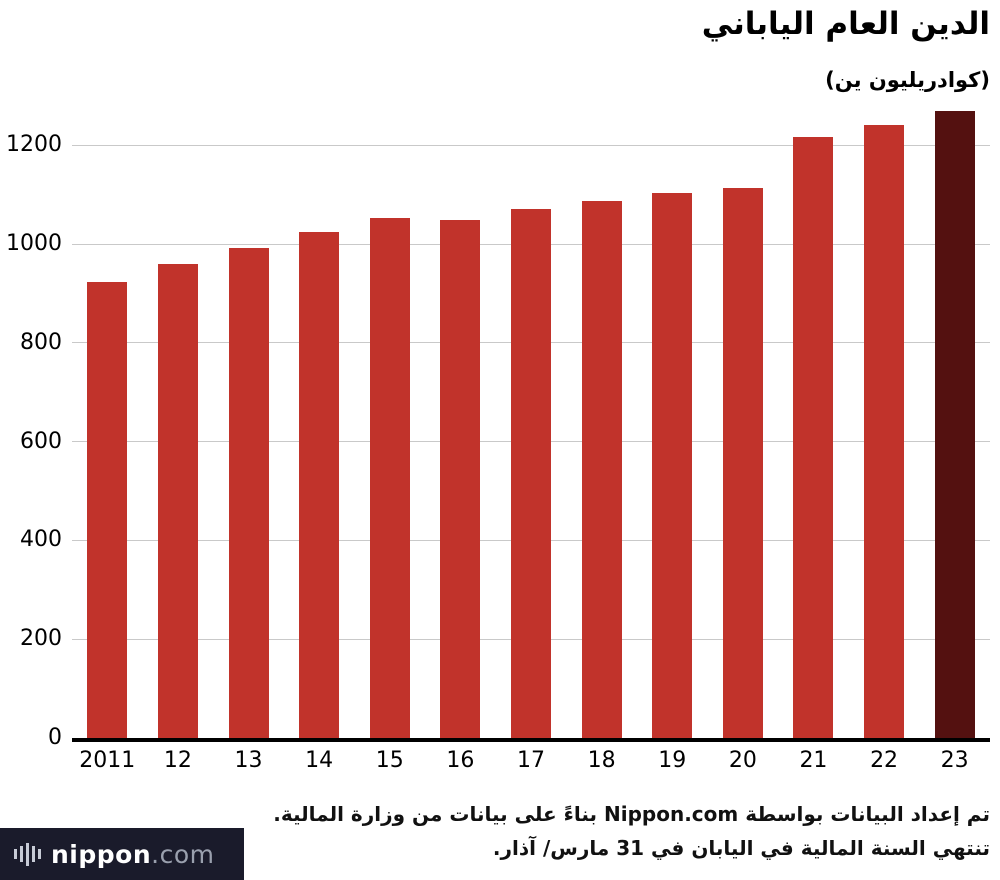 This screenshot has height=880, width=1000. I want to click on x-tick-label: 15, so click(389, 760).